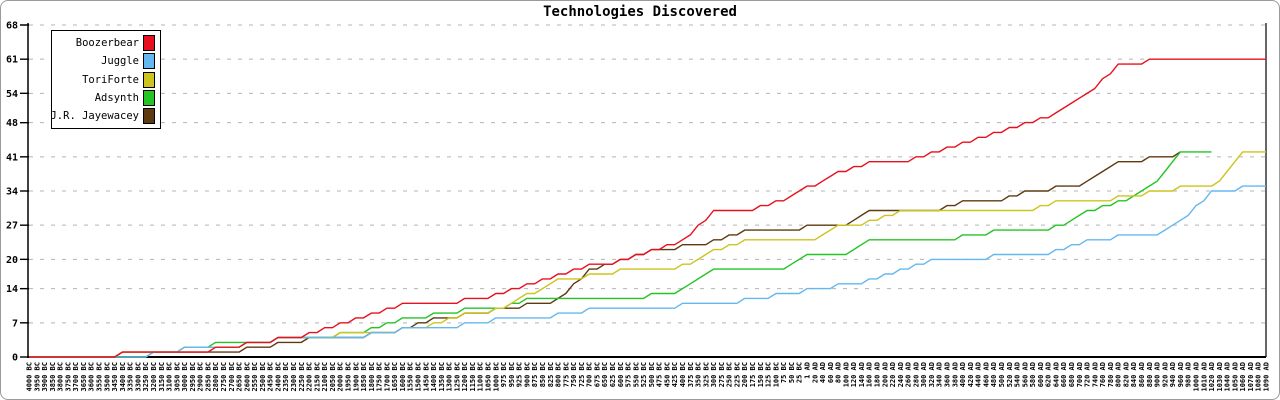  What do you see at coordinates (403, 377) in the screenshot?
I see `x-tick-label: 1600 BC` at bounding box center [403, 377].